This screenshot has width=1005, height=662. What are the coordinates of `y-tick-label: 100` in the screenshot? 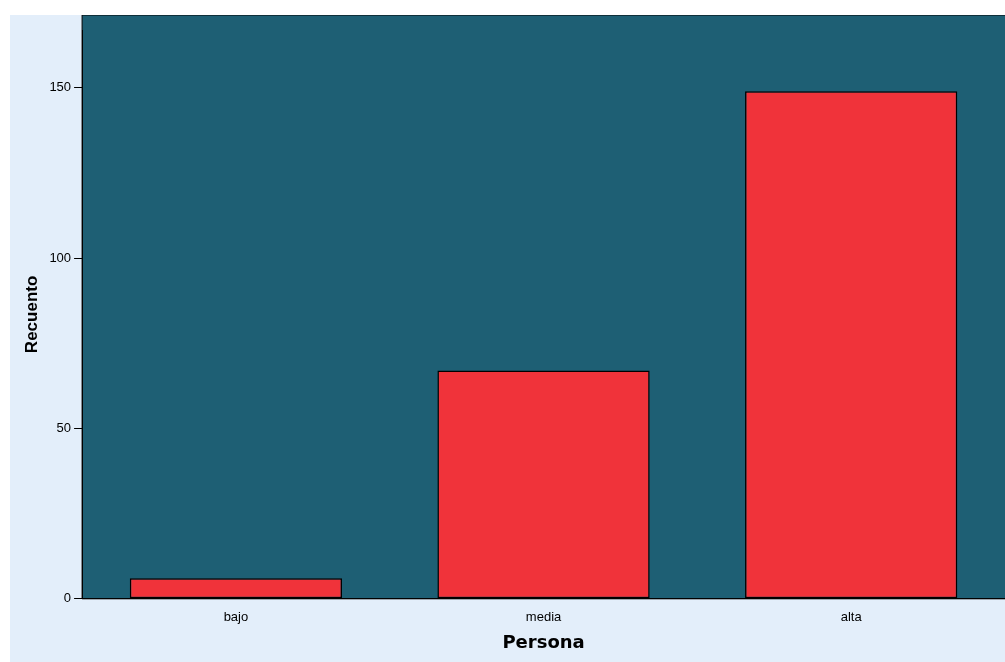 It's located at (60, 257).